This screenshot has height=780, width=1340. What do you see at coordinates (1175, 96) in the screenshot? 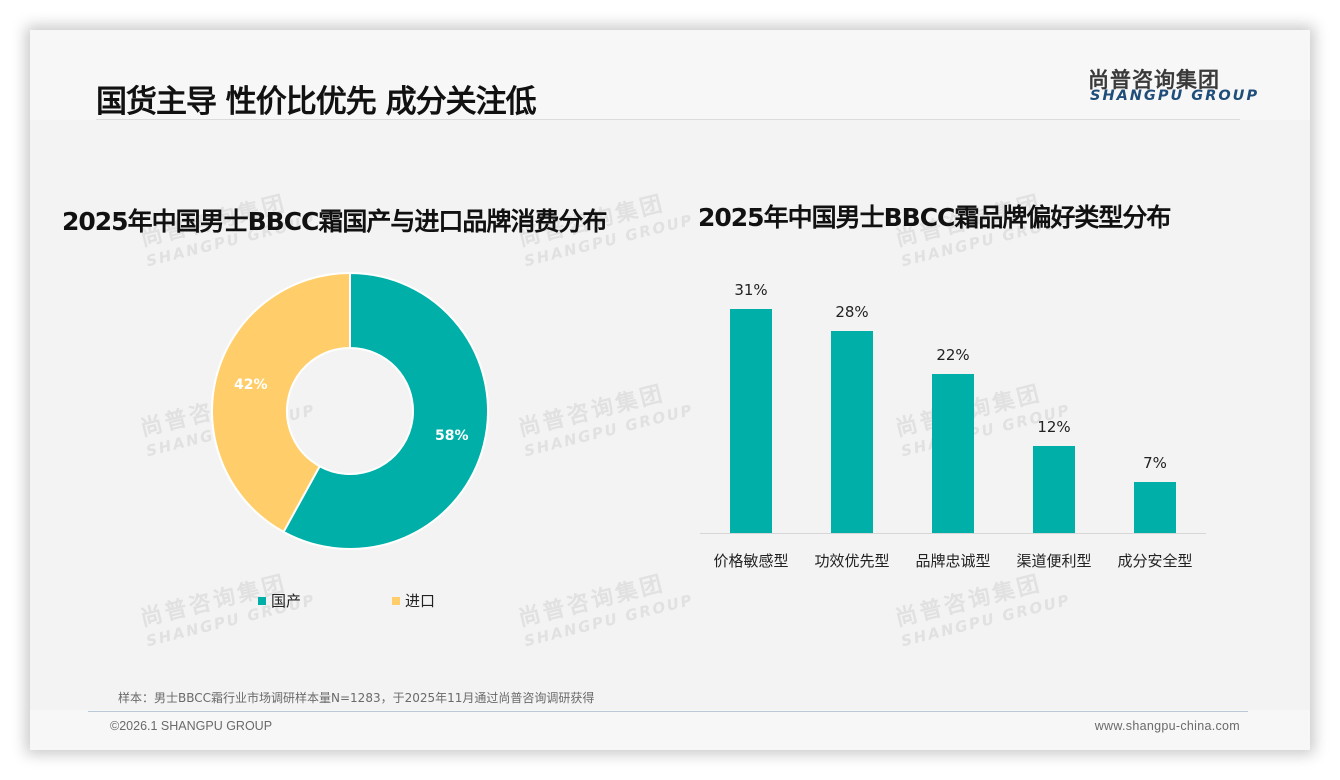
I see `logo-en: SHANGPU GROUP` at bounding box center [1175, 96].